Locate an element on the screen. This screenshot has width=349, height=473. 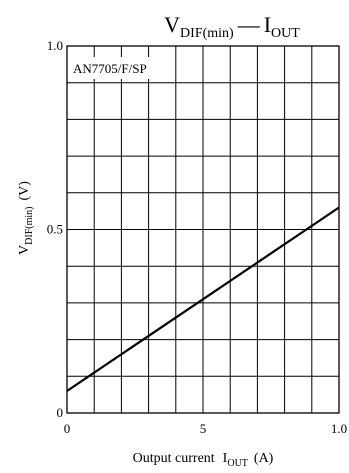
xlabel-text: Output current is located at coordinates (174, 458).